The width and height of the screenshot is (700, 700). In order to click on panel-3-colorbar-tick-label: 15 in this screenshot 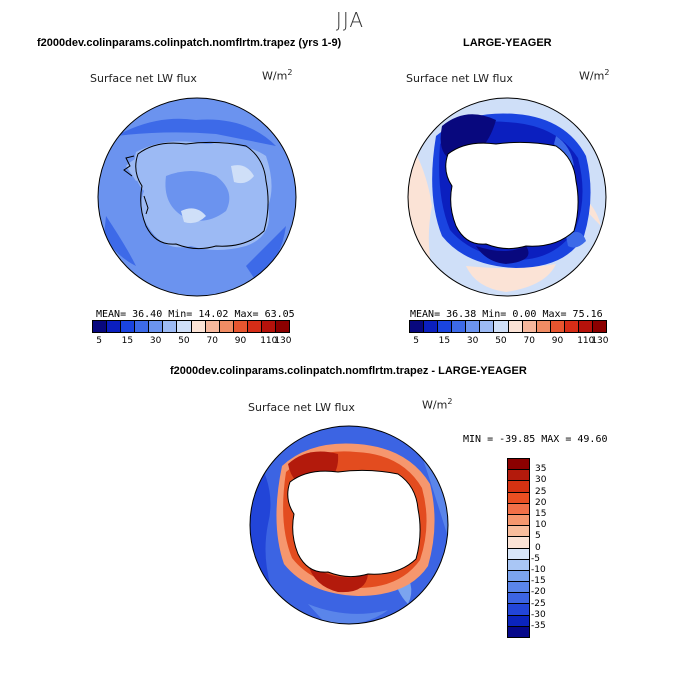, I will do `click(541, 514)`.